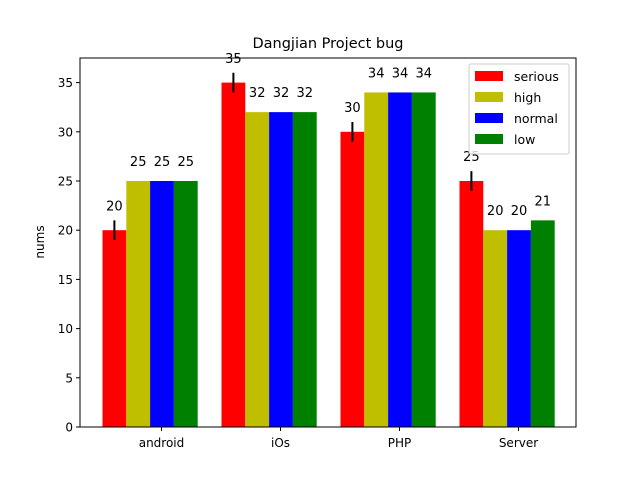 This screenshot has width=640, height=484. I want to click on legend-label-normal: normal, so click(536, 118).